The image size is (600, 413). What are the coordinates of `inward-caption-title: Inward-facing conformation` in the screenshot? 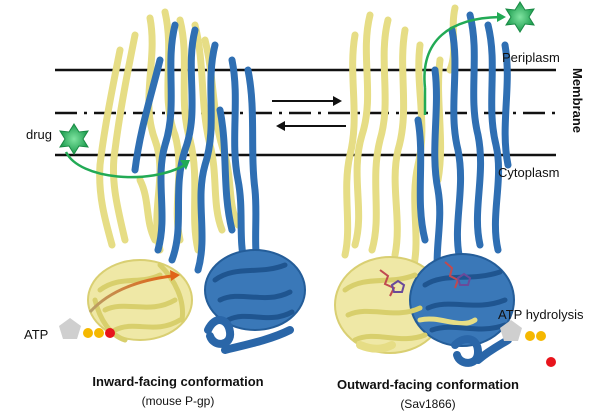 It's located at (177, 381).